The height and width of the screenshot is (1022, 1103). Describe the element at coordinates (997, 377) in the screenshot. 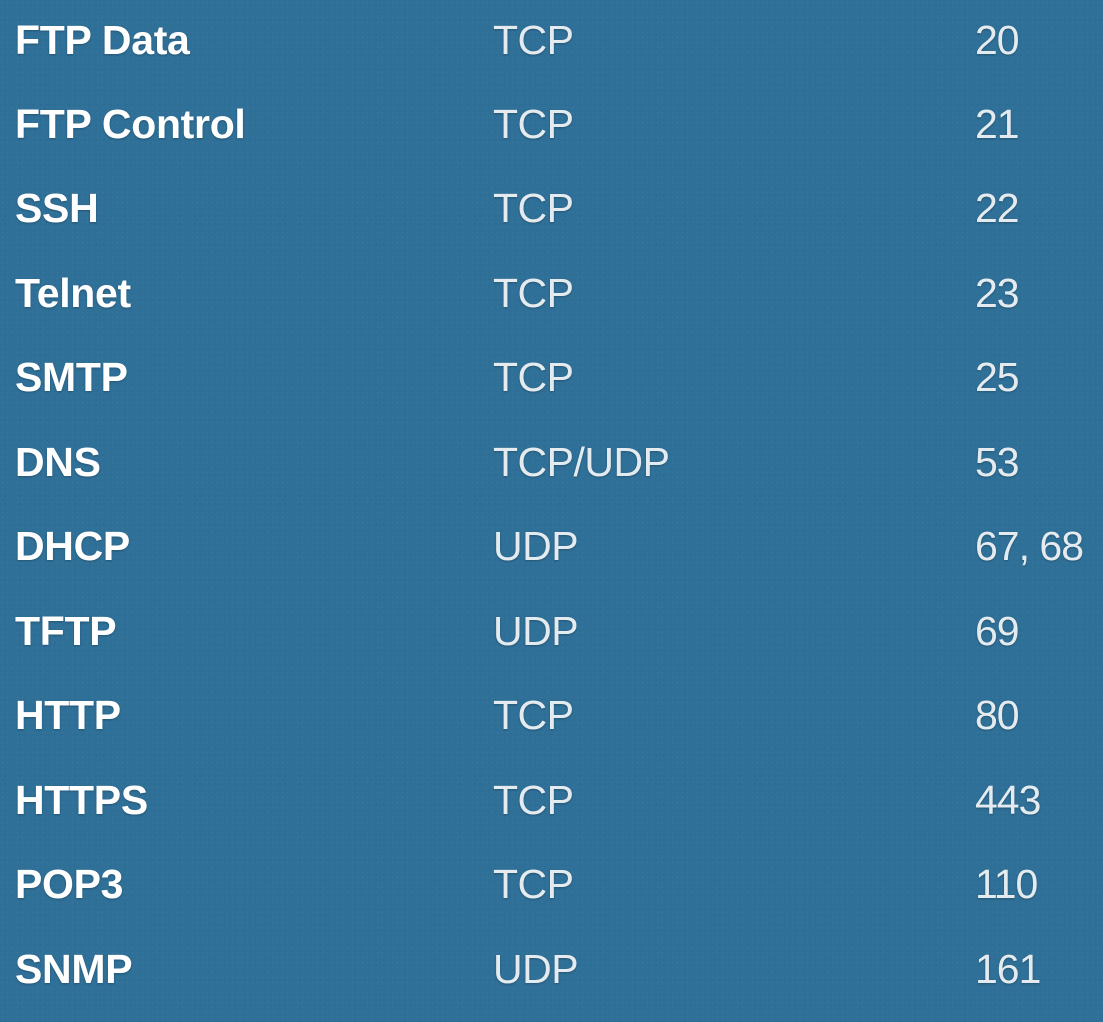

I see `port-number: 25` at that location.